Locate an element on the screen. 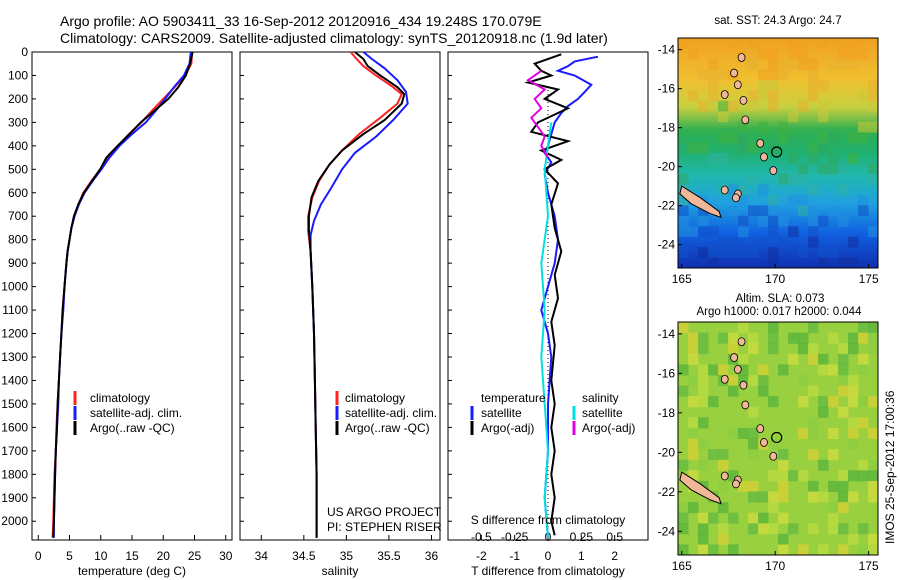  x-tick-label: 5 is located at coordinates (69, 556).